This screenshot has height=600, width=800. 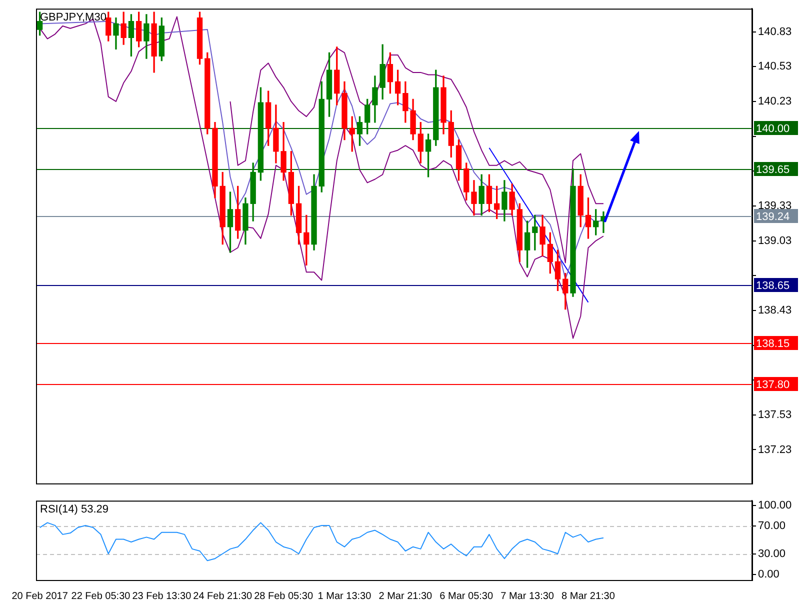 I want to click on x-tick-label: 8 Mar 21:30, so click(x=589, y=595).